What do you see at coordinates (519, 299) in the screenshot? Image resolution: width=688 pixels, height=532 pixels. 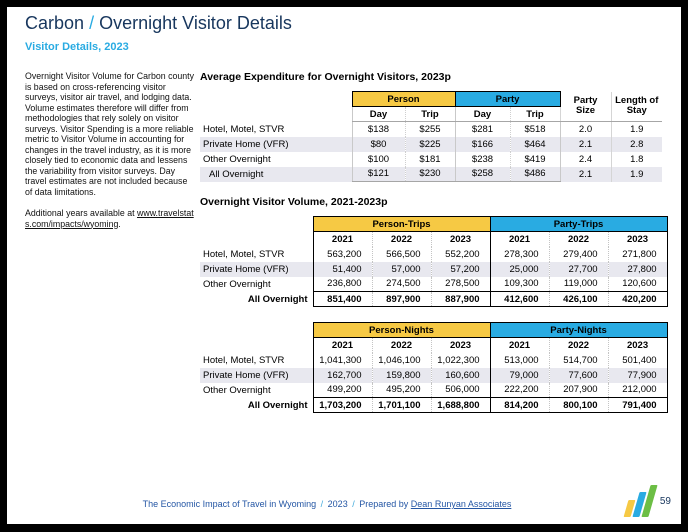 I see `table-cell: 412,600` at bounding box center [519, 299].